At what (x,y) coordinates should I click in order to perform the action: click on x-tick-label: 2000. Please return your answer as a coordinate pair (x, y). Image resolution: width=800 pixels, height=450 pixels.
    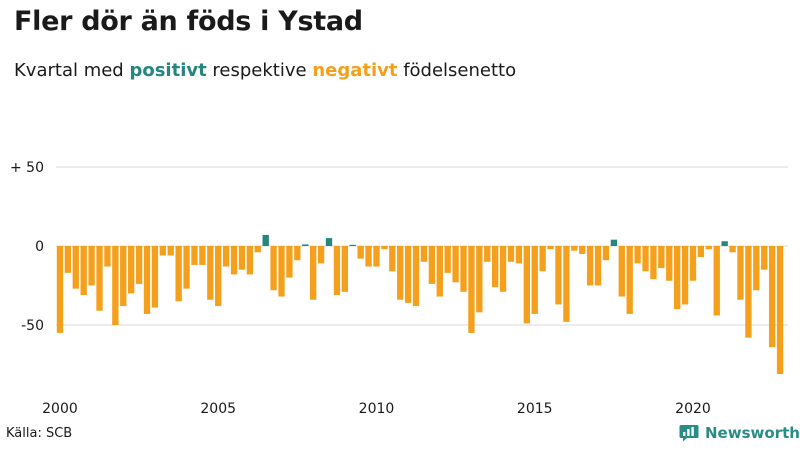
    Looking at the image, I should click on (60, 409).